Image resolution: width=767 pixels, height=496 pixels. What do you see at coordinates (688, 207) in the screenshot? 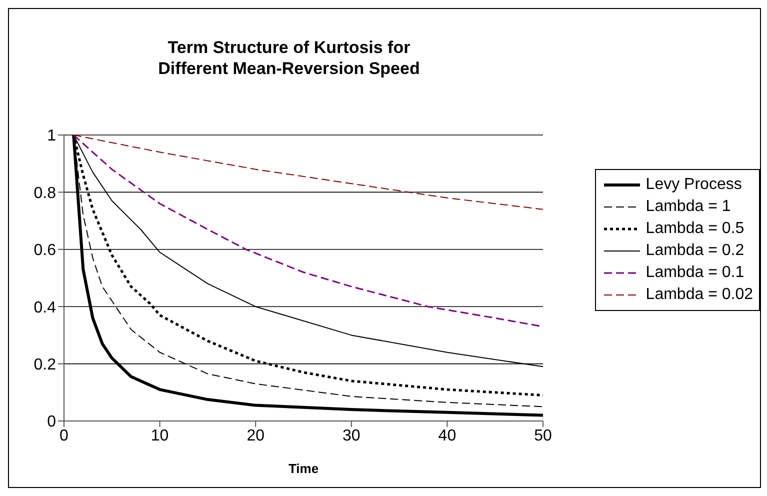
I see `legend-label: Lambda = 1` at bounding box center [688, 207].